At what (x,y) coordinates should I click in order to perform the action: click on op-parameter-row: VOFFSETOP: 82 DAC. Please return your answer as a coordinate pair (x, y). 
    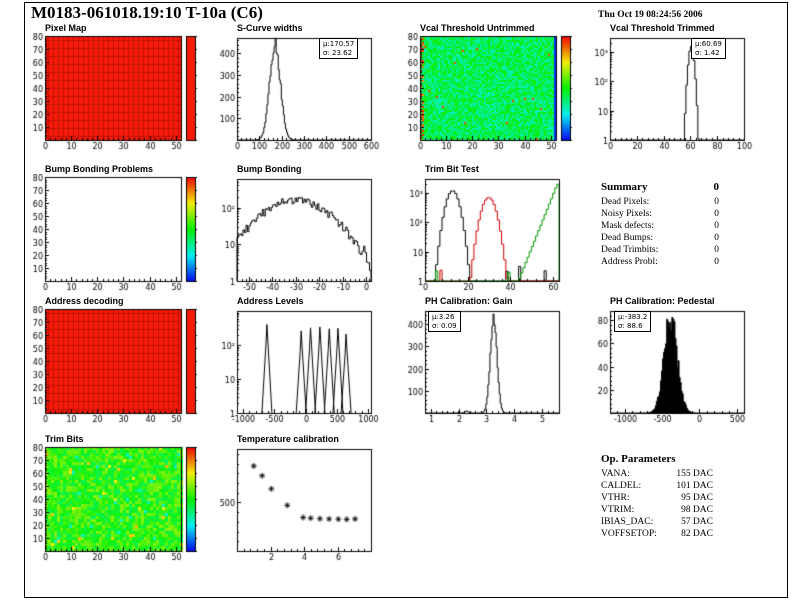
    Looking at the image, I should click on (657, 534).